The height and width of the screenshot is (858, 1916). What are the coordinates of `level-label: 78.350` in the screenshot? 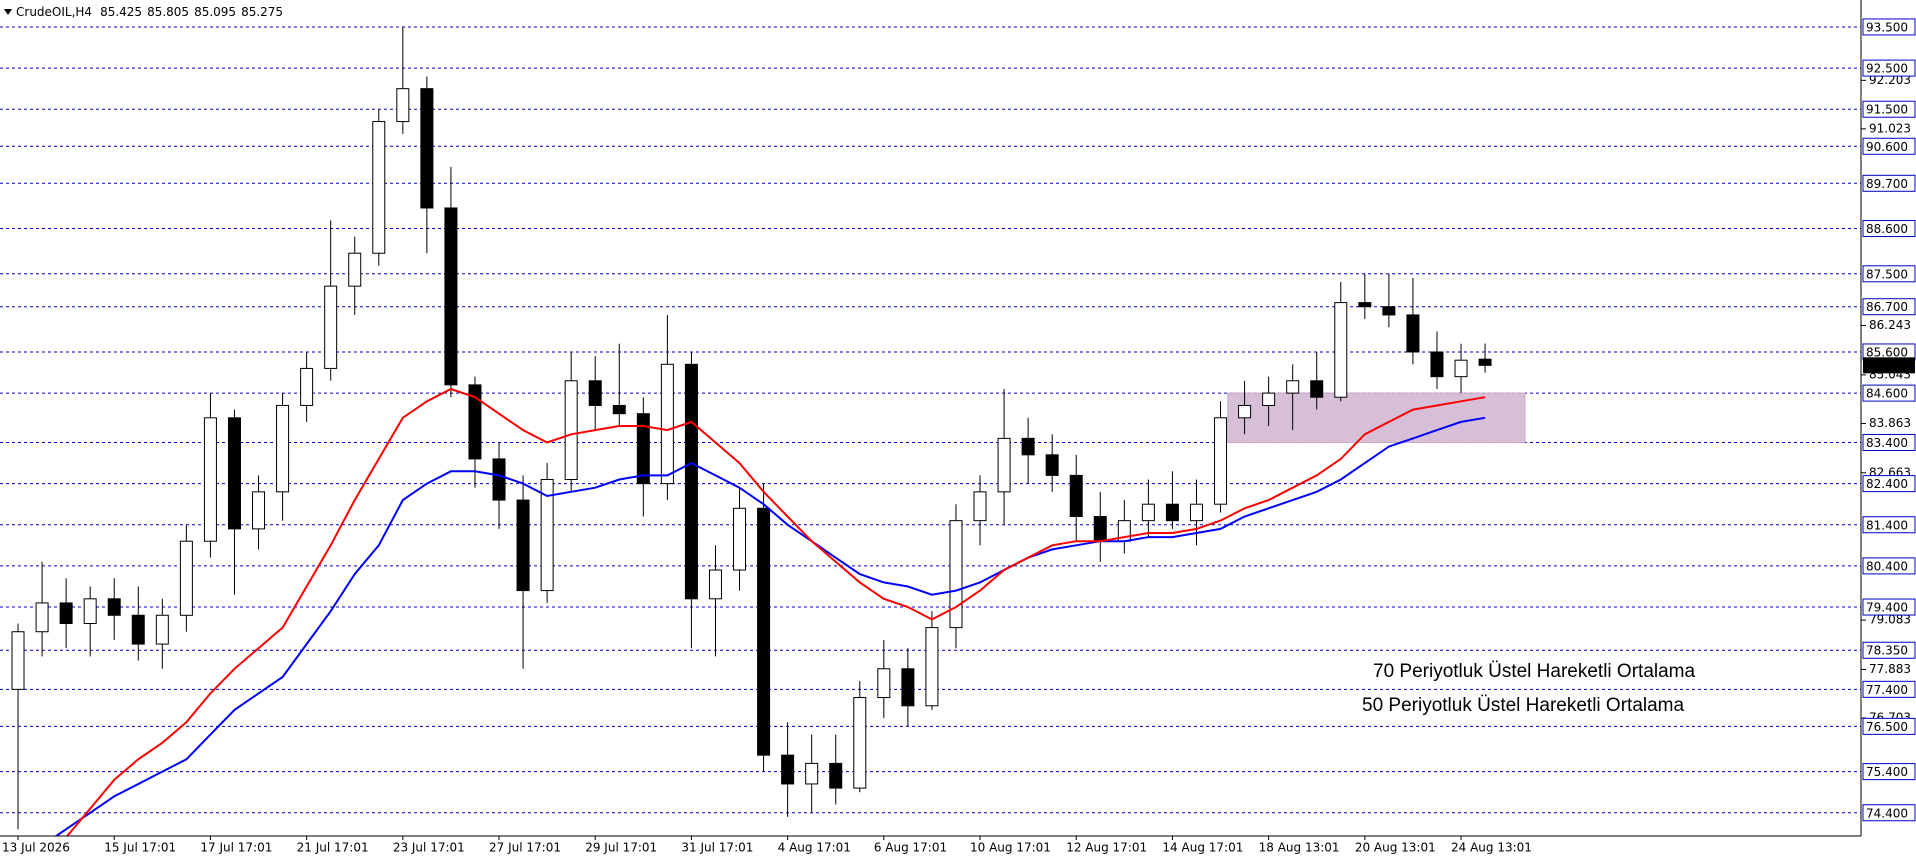 It's located at (1887, 651).